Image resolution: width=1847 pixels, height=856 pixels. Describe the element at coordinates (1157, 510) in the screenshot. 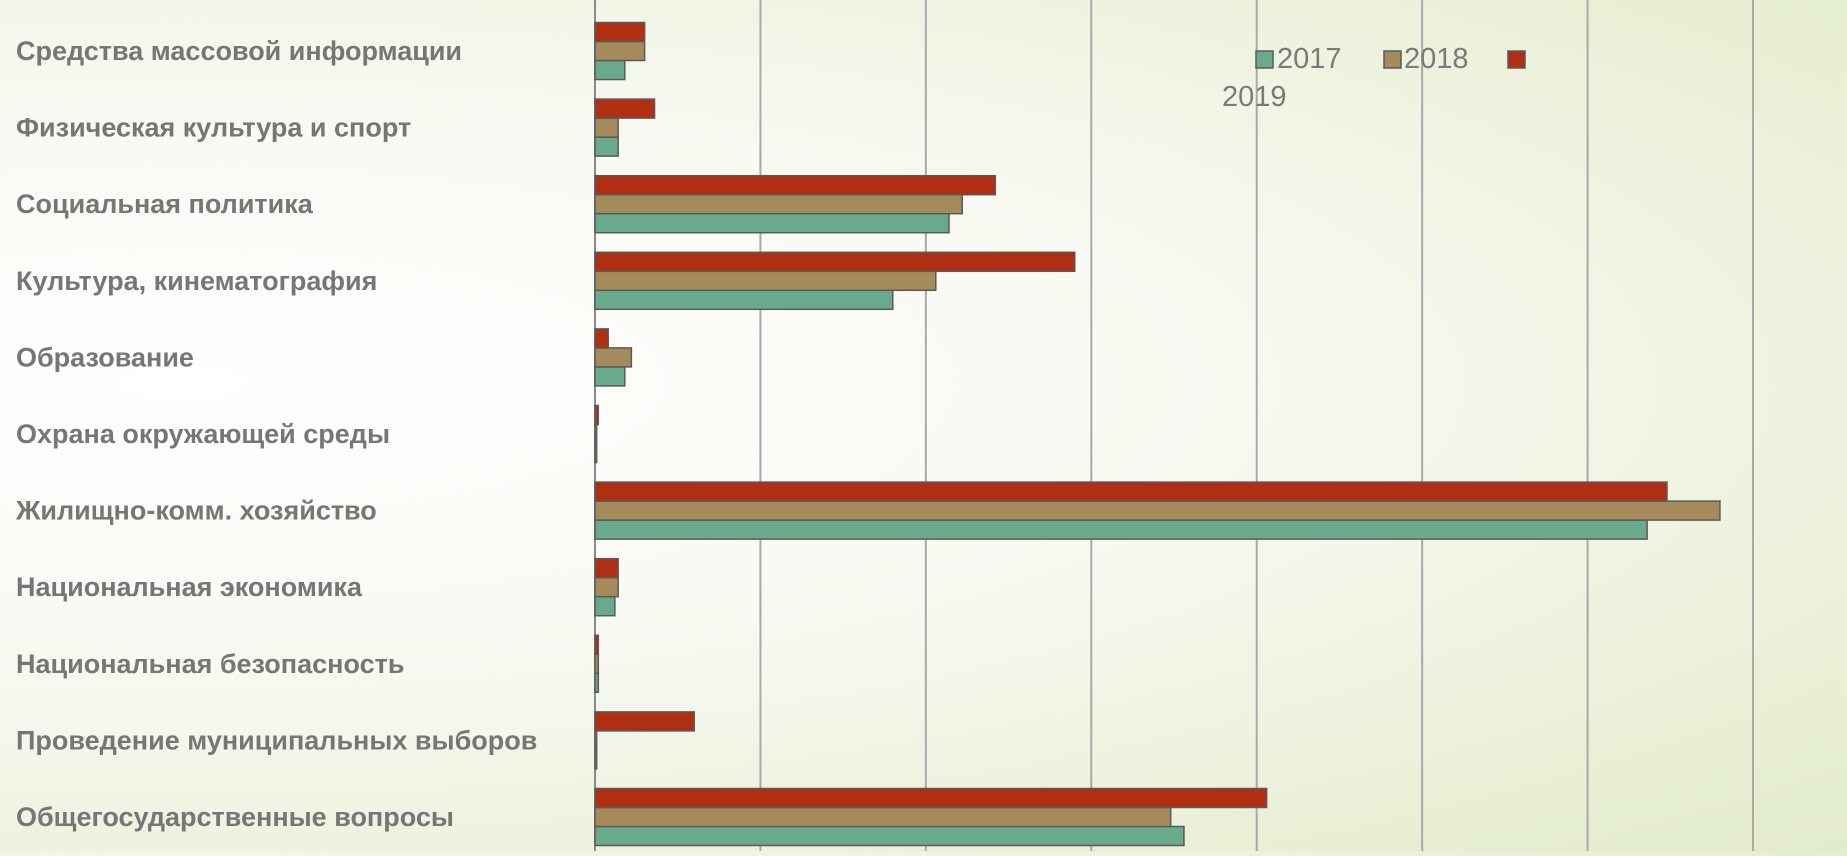

I see `bar-2018: Жилищно-комм. хозяйство — 2018: 340` at that location.